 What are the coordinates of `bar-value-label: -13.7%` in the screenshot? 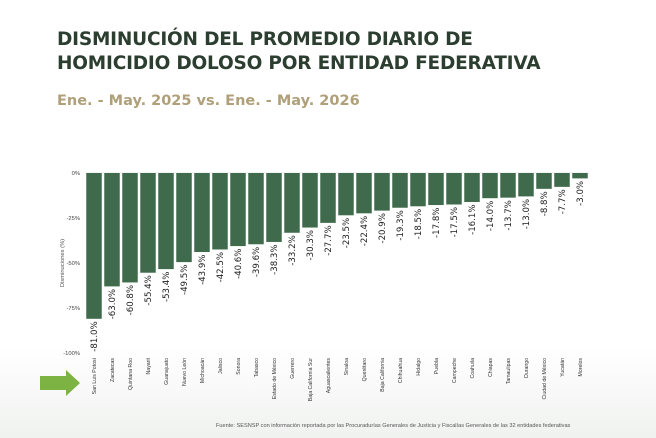 It's located at (509, 215).